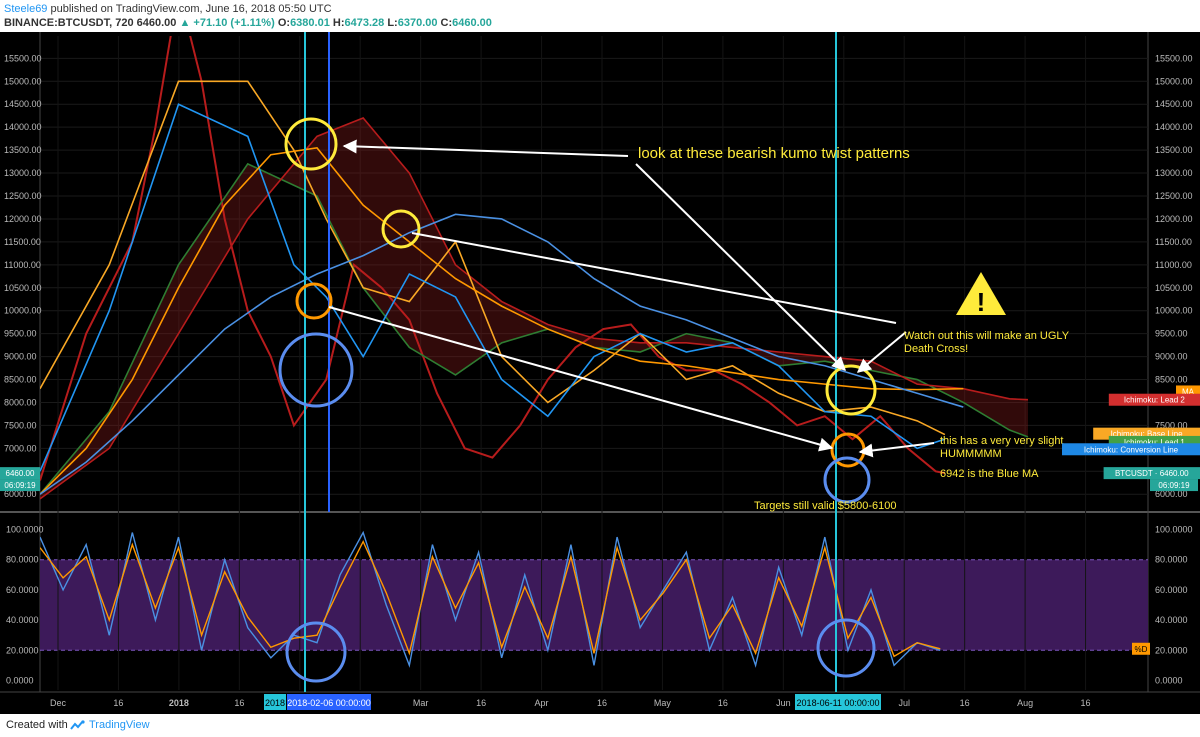 Image resolution: width=1200 pixels, height=737 pixels. Describe the element at coordinates (971, 454) in the screenshot. I see `annotation-slight-2: HUMMMMM` at that location.